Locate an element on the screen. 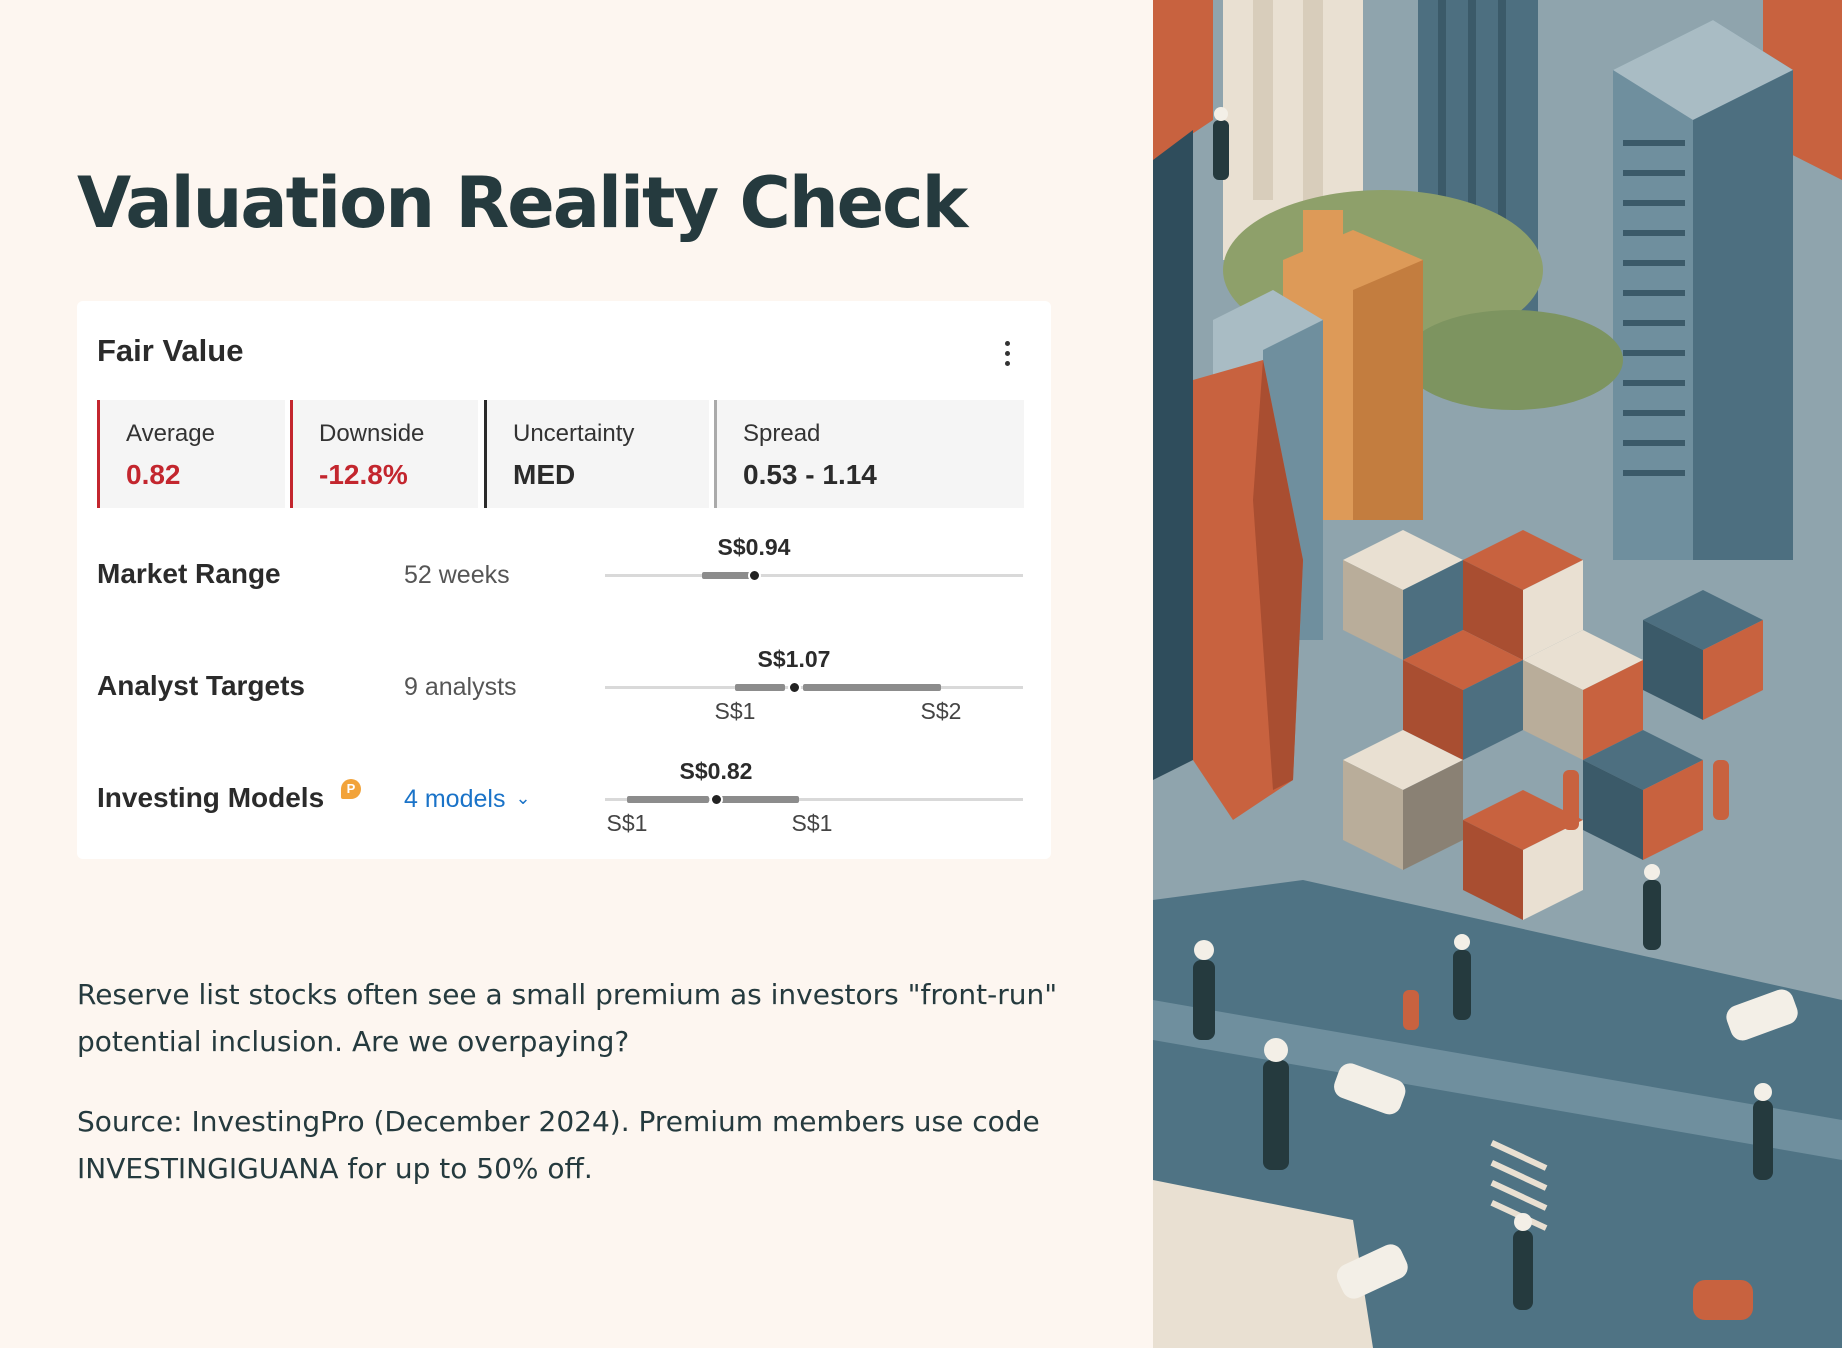 The width and height of the screenshot is (1842, 1348). range-value: S$0.94 is located at coordinates (754, 547).